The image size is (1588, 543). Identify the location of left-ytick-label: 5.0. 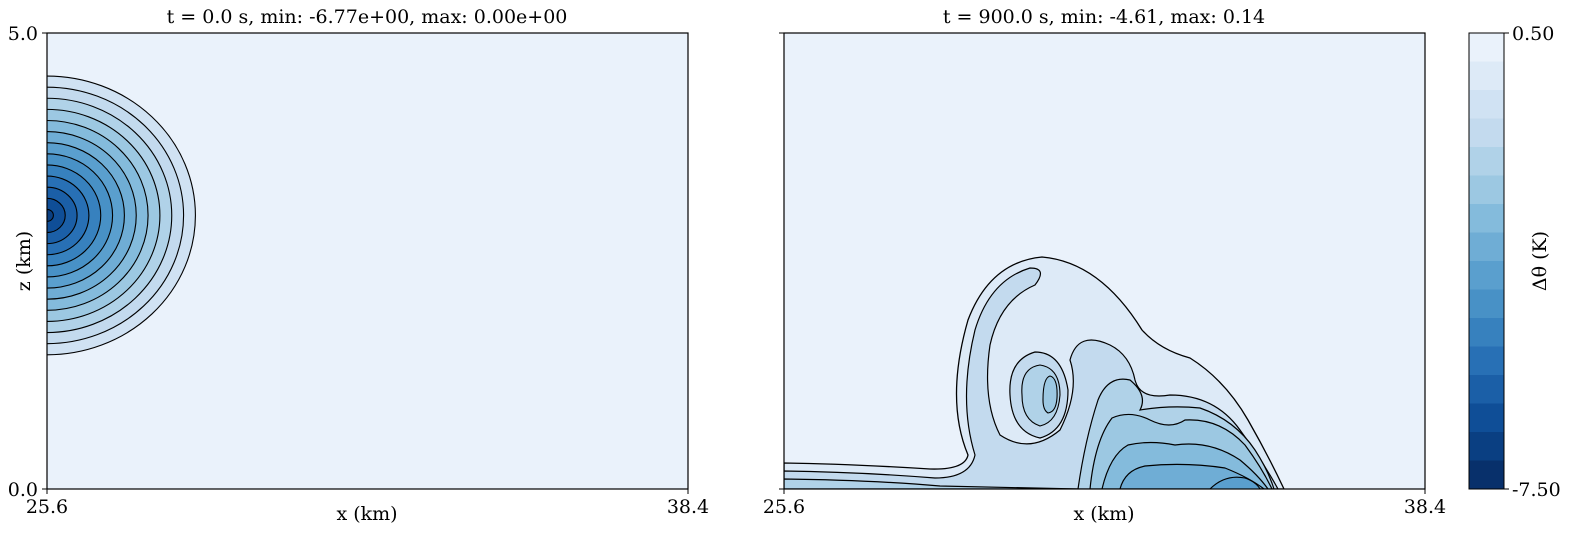
(23, 34).